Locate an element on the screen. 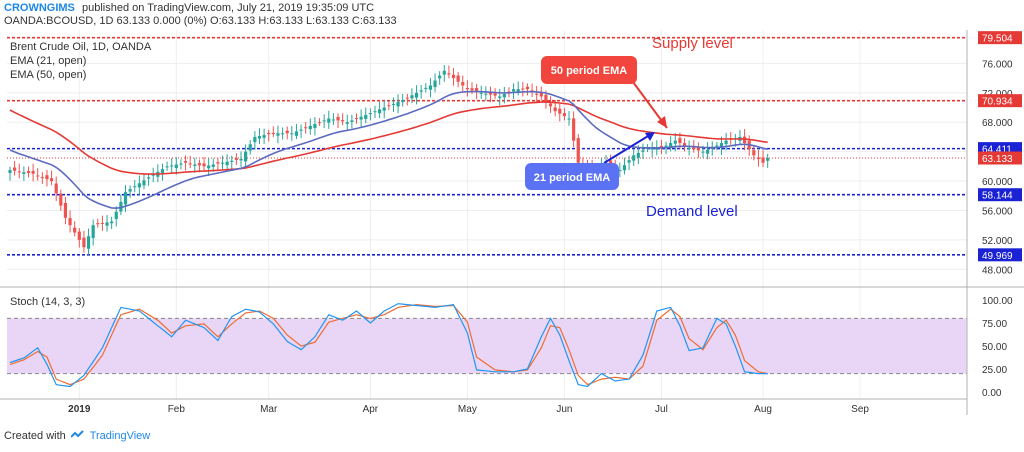  time-tick-label: Aug is located at coordinates (763, 409).